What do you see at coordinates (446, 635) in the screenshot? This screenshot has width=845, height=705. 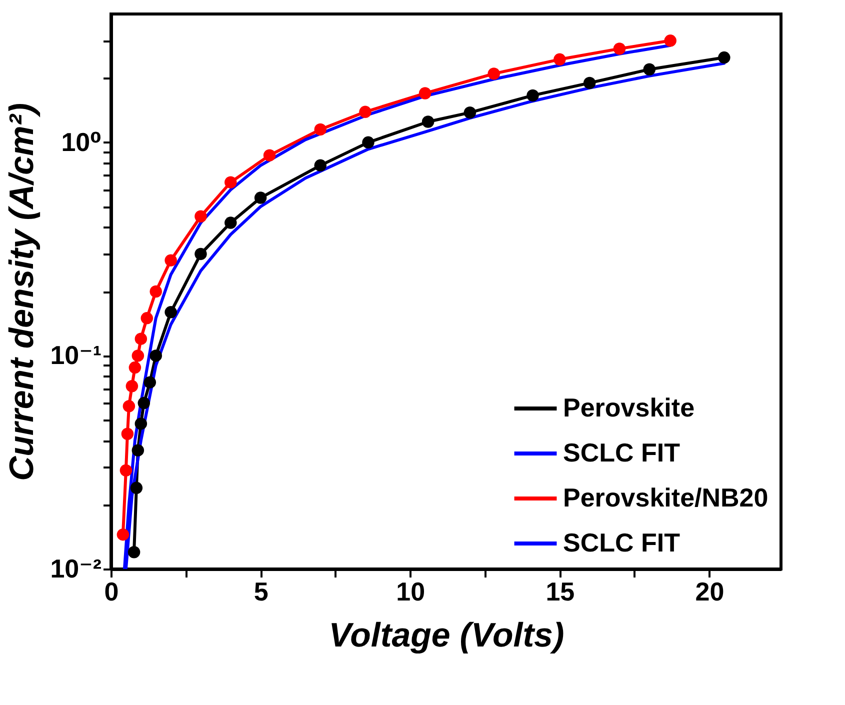 I see `x-axis-title: Voltage (Volts)` at bounding box center [446, 635].